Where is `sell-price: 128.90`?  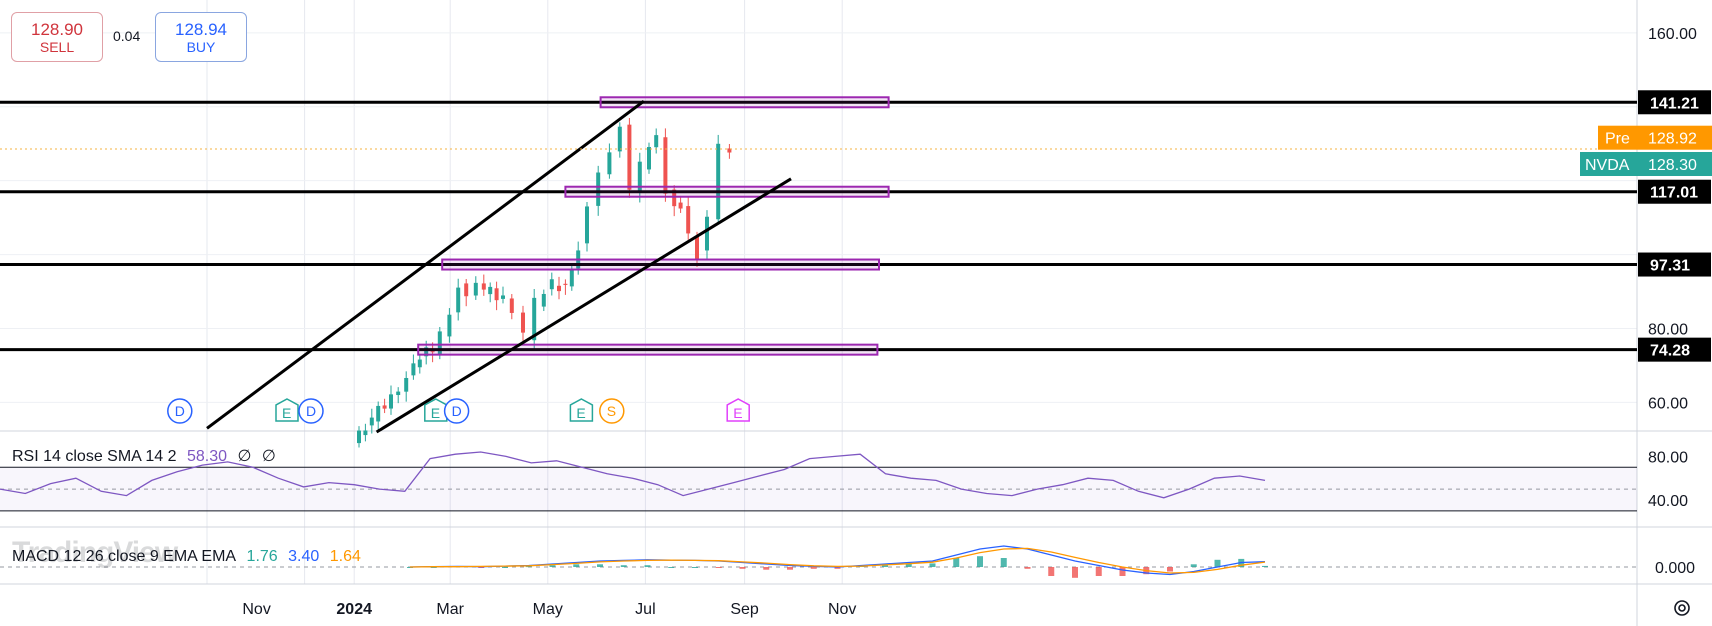
sell-price: 128.90 is located at coordinates (57, 29).